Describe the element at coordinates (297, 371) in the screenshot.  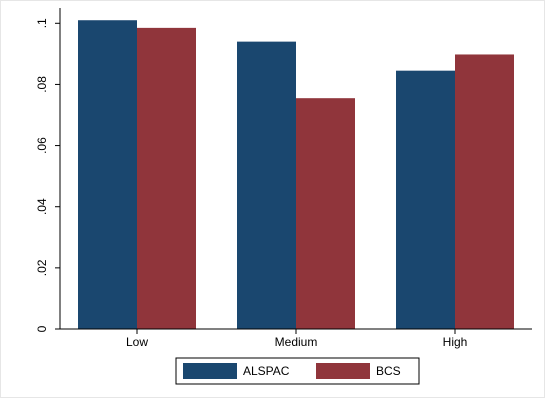
I see `legend: ALSPAC BCS` at that location.